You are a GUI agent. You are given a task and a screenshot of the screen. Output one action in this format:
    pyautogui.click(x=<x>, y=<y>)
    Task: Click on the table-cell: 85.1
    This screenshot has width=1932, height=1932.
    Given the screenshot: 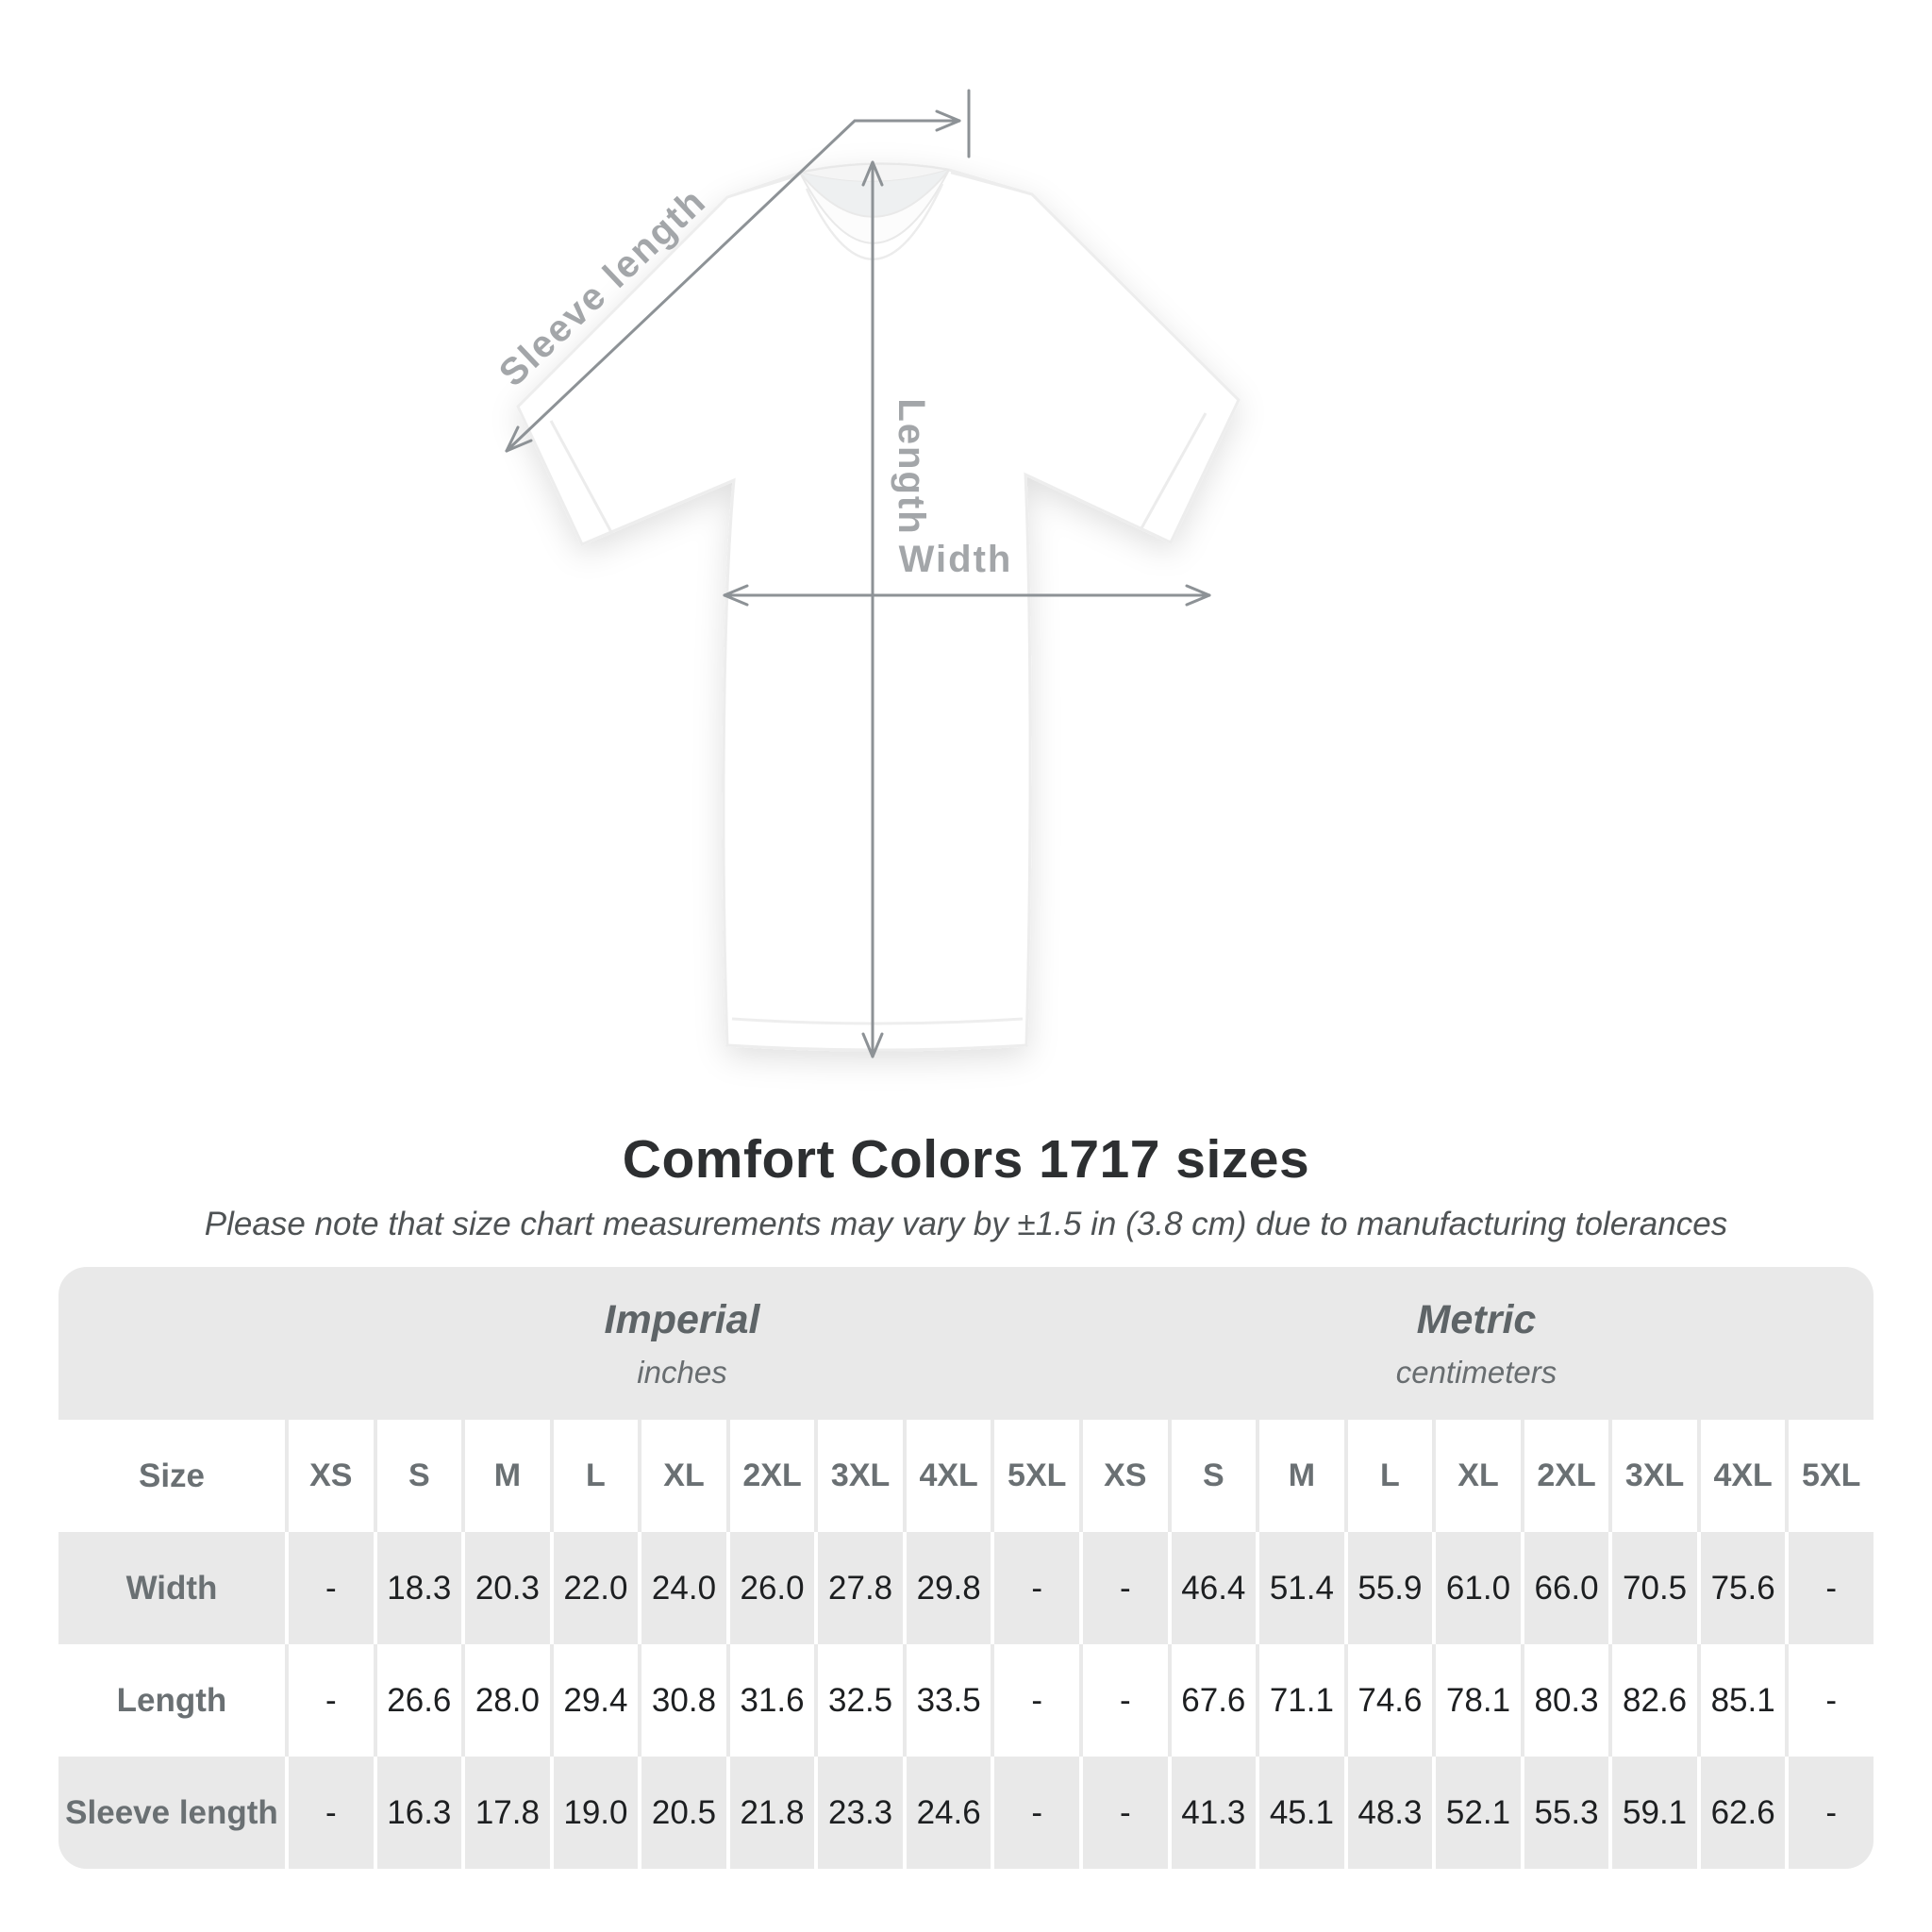 What is the action you would take?
    pyautogui.click(x=1741, y=1701)
    